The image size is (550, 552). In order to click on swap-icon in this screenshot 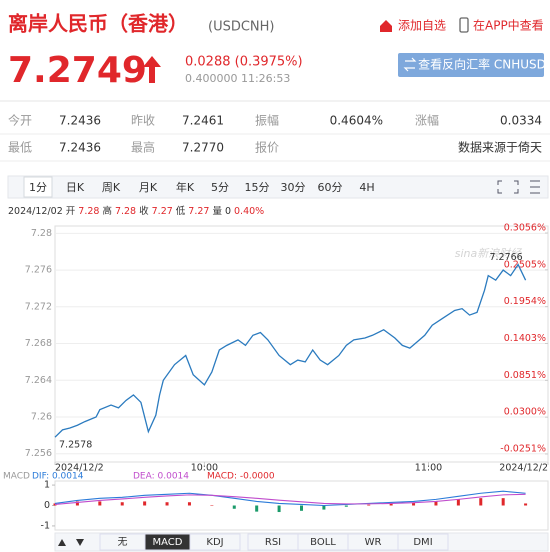, I will do `click(410, 64)`.